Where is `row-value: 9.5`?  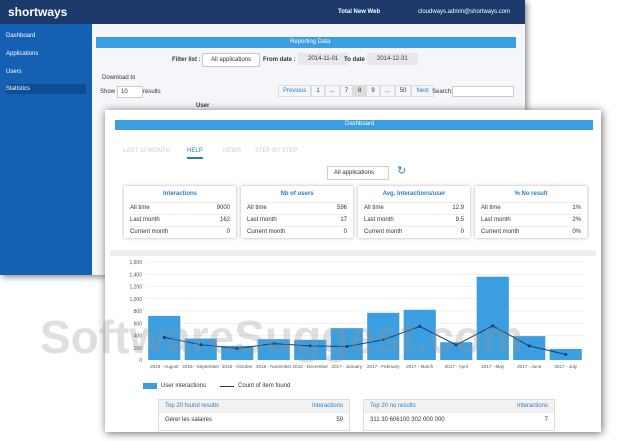 row-value: 9.5 is located at coordinates (459, 220).